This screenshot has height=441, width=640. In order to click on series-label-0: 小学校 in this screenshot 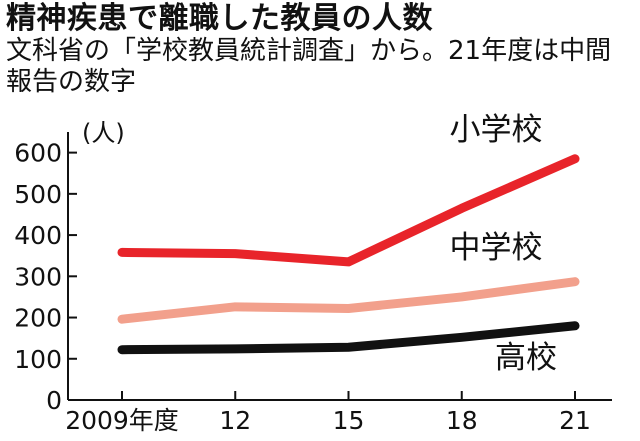, I will do `click(496, 130)`.